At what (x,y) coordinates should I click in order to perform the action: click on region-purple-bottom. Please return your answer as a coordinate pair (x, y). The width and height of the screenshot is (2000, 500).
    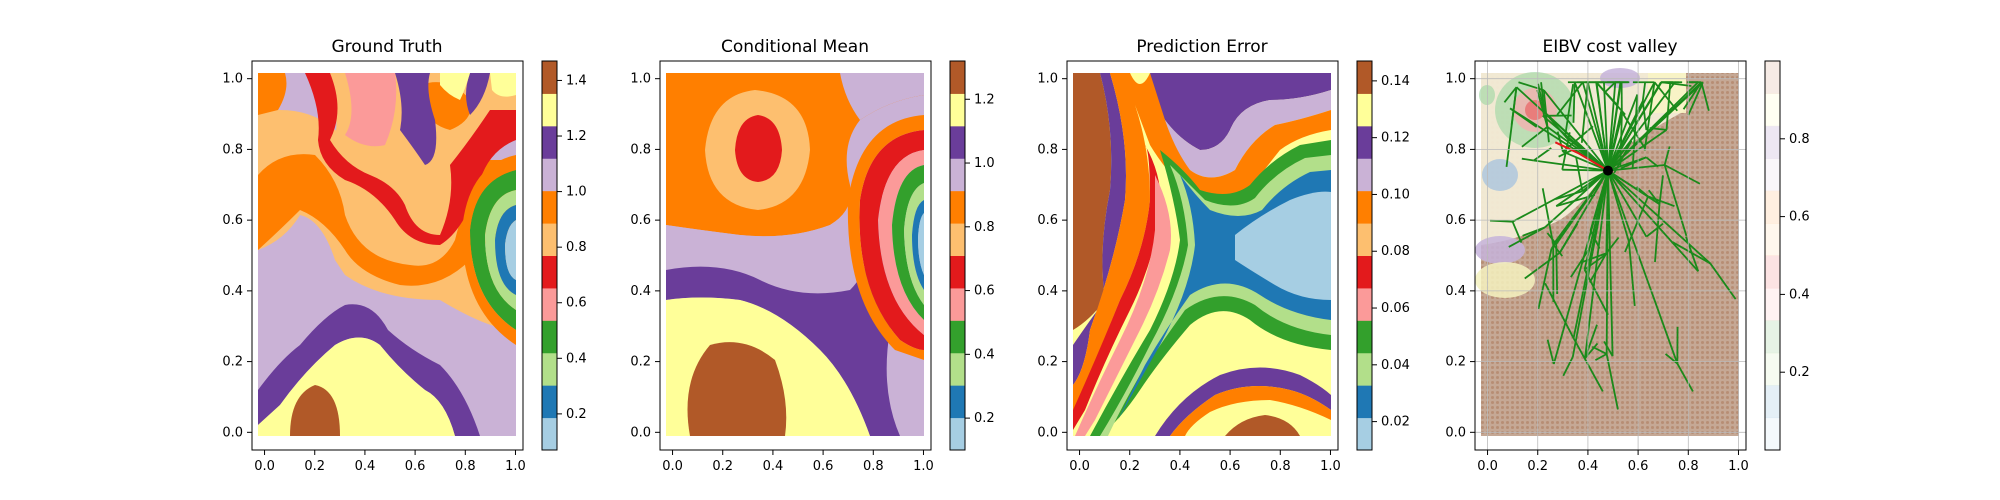
    Looking at the image, I should click on (369, 370).